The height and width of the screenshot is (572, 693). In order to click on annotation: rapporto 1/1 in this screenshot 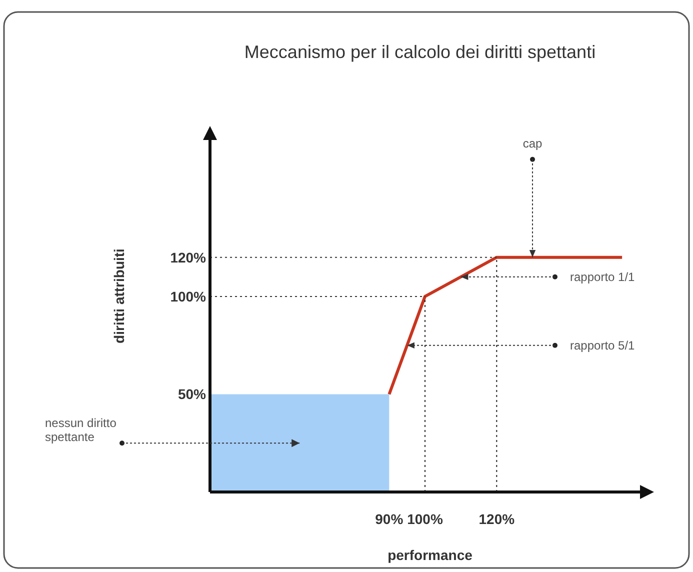, I will do `click(603, 277)`.